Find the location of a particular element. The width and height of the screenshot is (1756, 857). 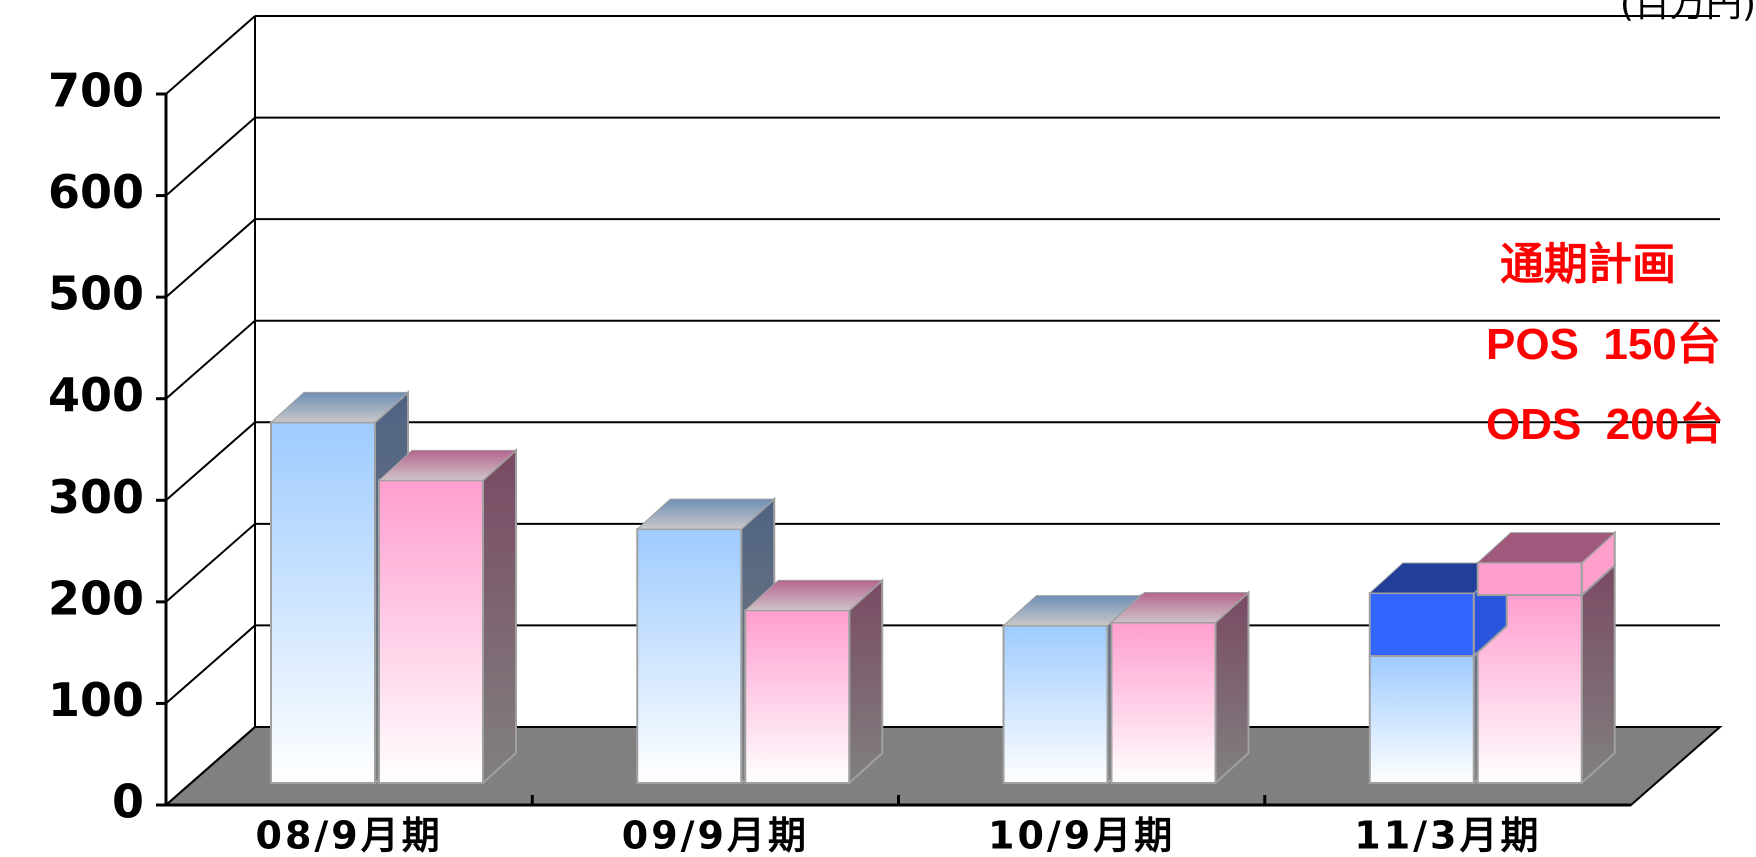

unit-label: (百万円) is located at coordinates (1688, 12).